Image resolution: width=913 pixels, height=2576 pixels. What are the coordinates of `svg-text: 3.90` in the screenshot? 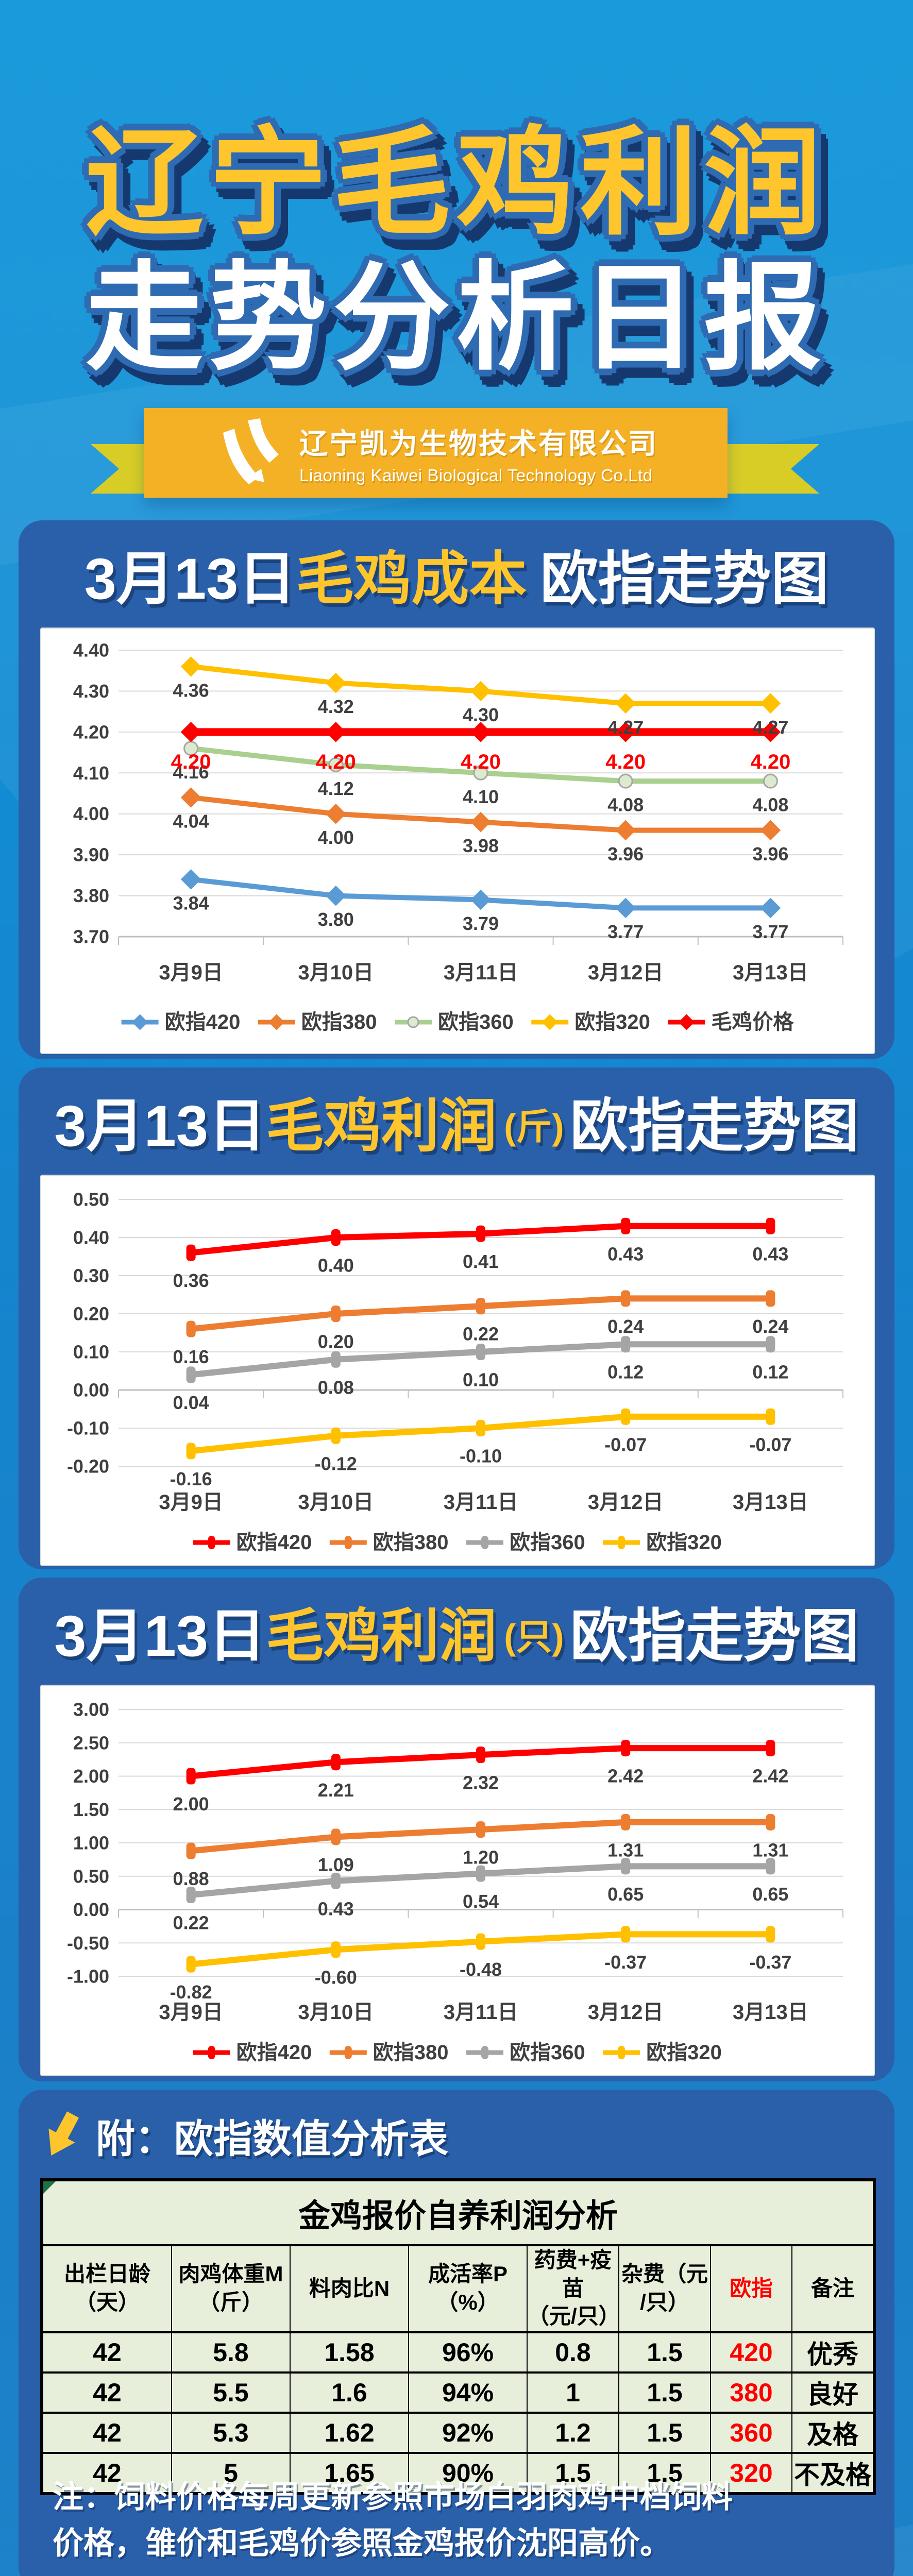 It's located at (91, 855).